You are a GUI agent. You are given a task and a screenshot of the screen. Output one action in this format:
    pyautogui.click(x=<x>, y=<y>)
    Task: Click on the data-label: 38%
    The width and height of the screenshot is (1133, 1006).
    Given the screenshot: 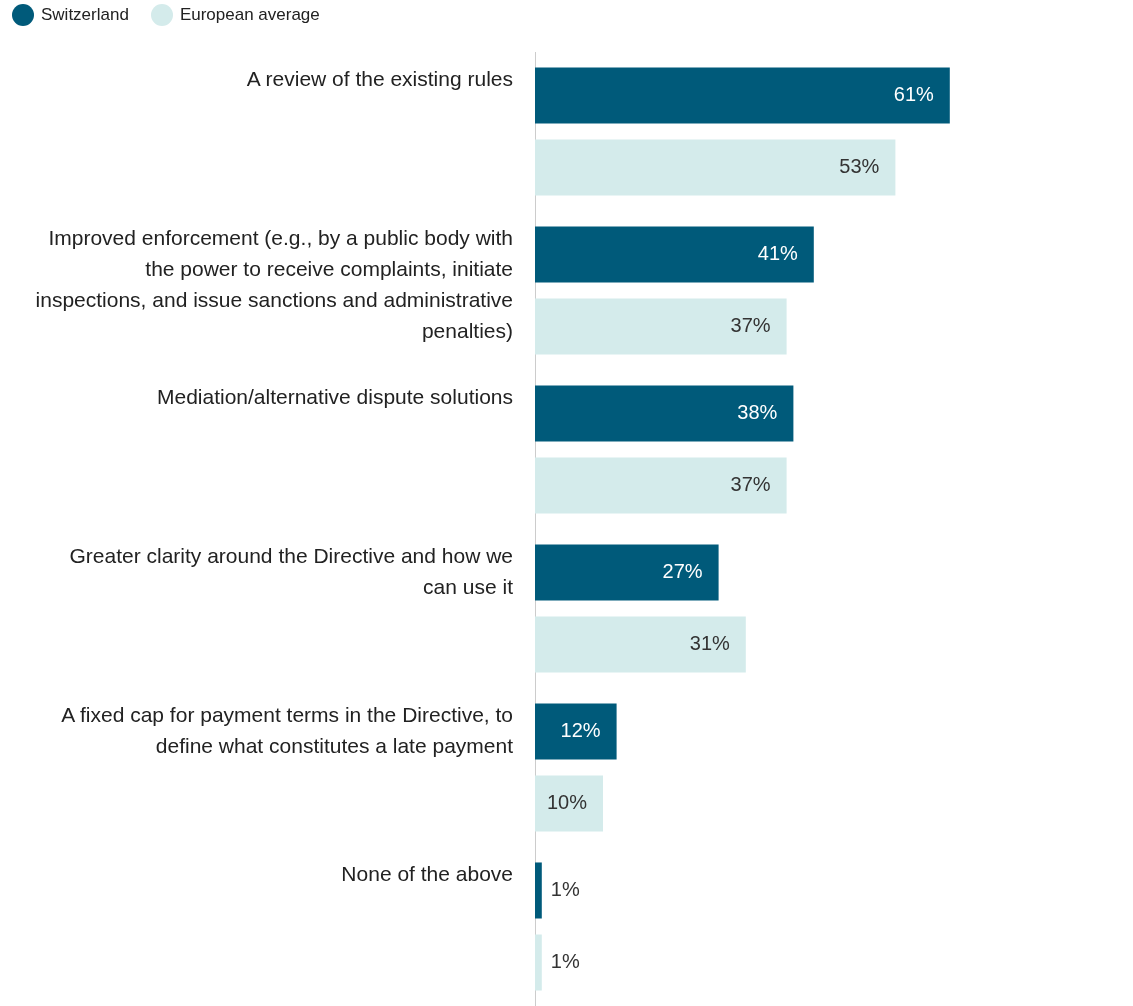 What is the action you would take?
    pyautogui.click(x=757, y=412)
    